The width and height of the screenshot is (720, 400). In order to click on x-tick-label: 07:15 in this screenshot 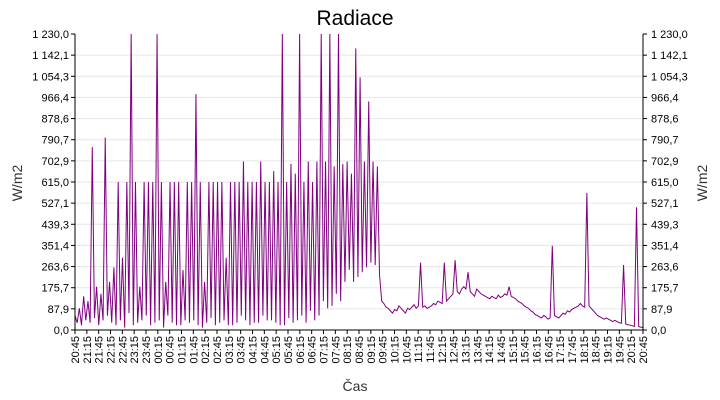, I will do `click(325, 350)`.